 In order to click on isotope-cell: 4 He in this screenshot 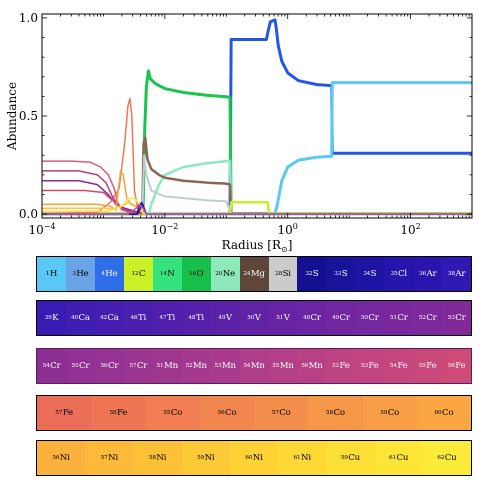, I will do `click(109, 274)`.